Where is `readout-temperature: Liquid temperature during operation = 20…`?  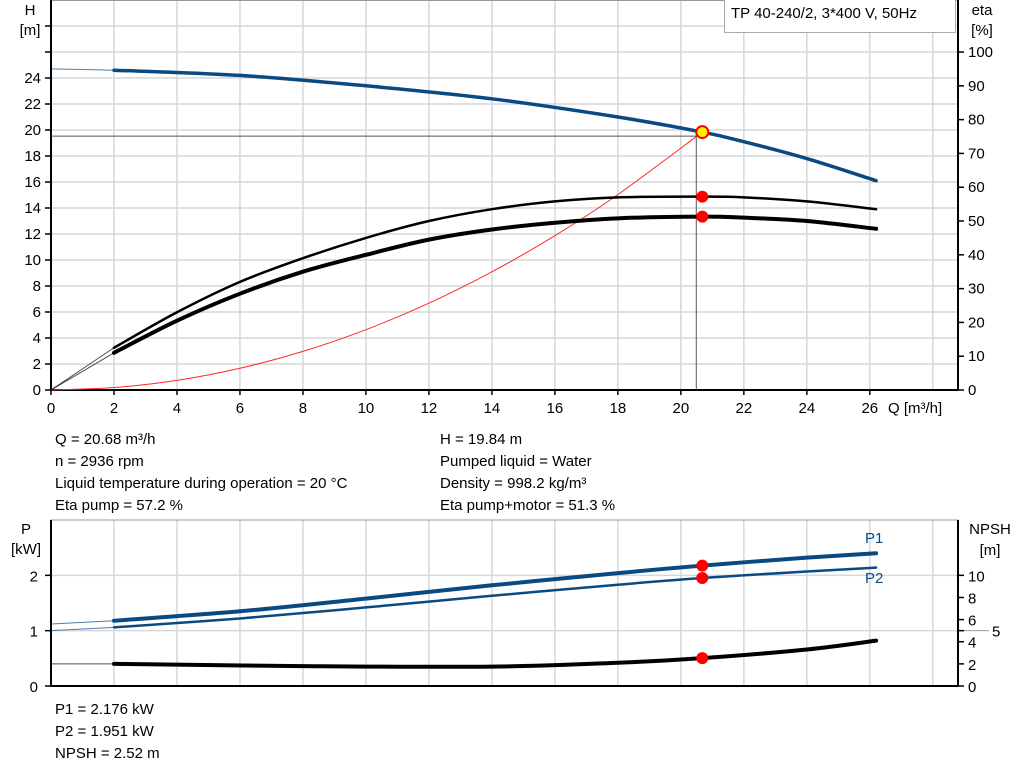 readout-temperature: Liquid temperature during operation = 20… is located at coordinates (201, 483).